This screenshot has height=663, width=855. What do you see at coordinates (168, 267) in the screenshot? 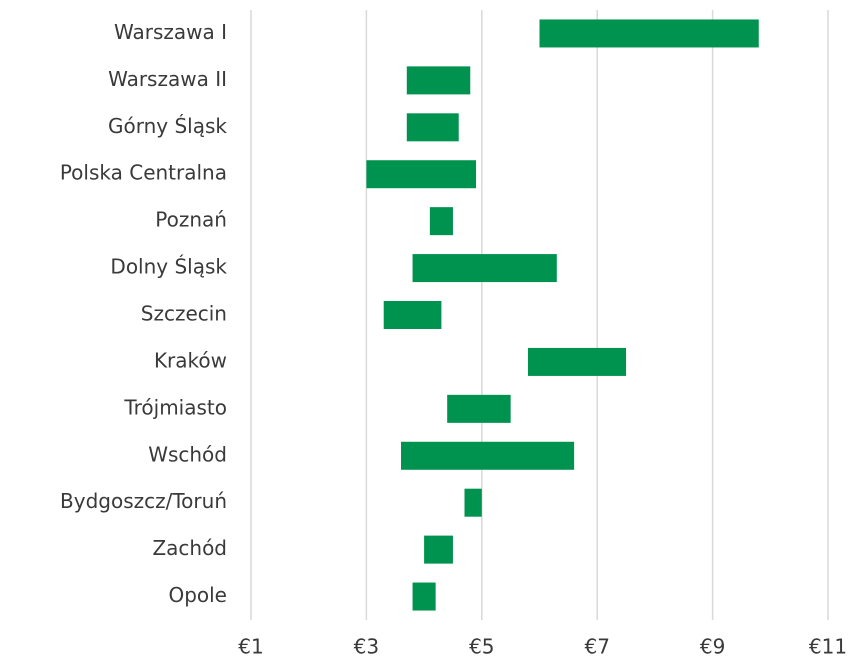
I see `y-tick-label: Dolny Śląsk` at bounding box center [168, 267].